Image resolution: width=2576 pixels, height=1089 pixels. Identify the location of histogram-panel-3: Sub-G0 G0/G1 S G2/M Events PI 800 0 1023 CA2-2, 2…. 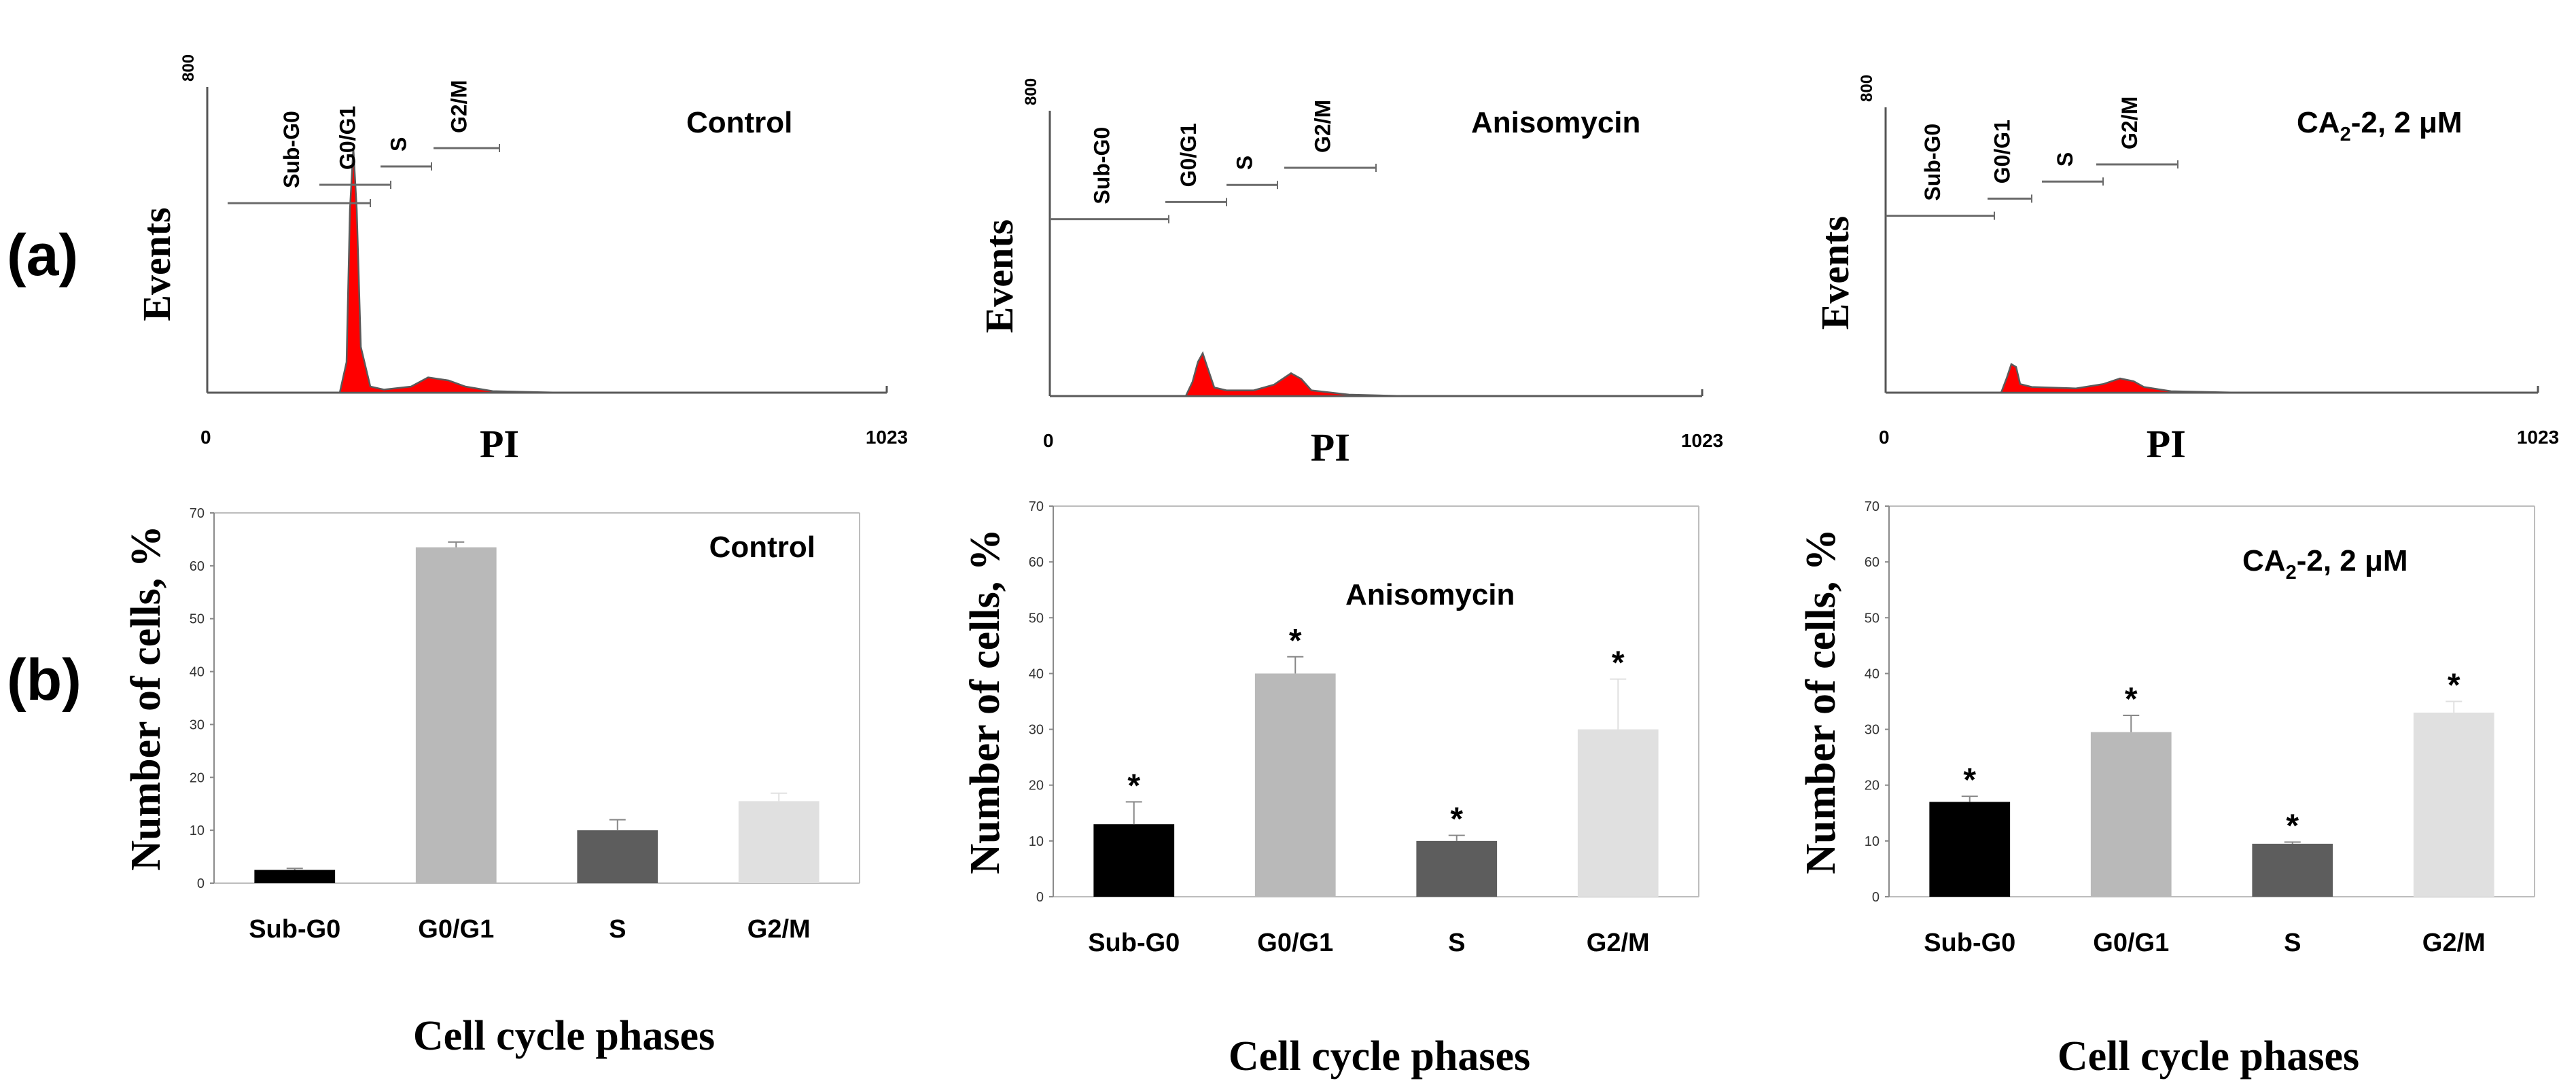
(2186, 270).